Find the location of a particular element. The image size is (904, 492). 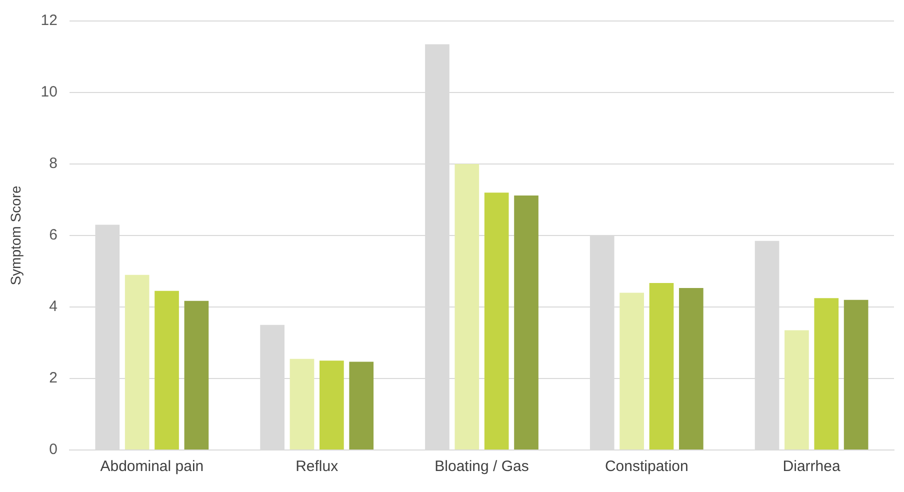

y-tick-label: 2 is located at coordinates (53, 378).